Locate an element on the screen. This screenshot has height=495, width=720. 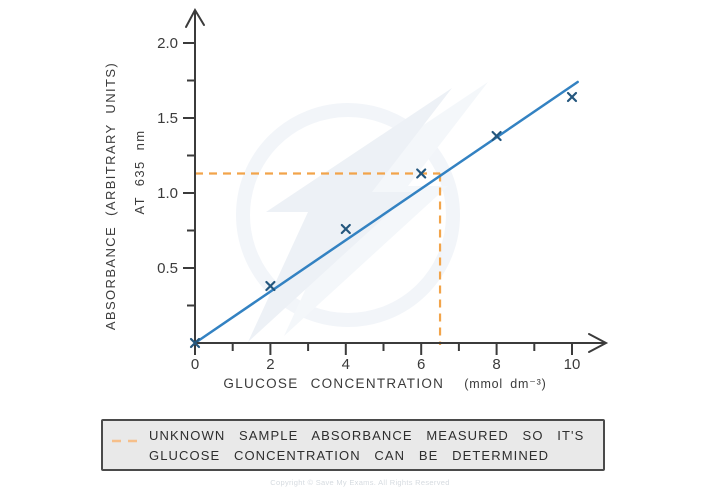
y-axis-title-wavelength: AT 635 nm is located at coordinates (139, 172).